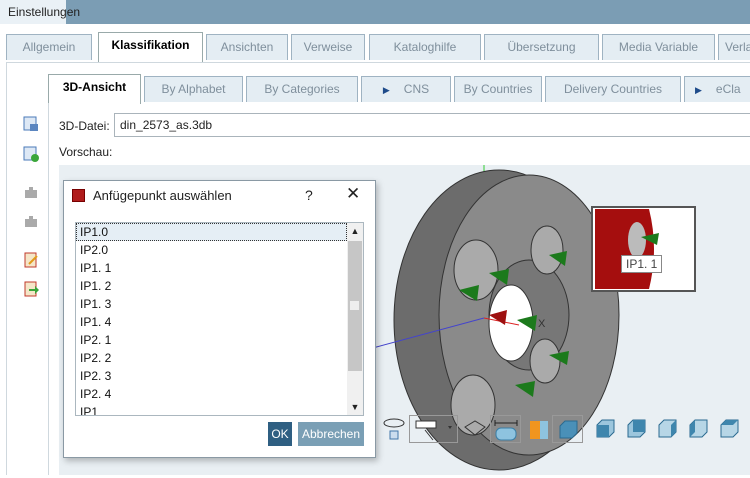  Describe the element at coordinates (31, 221) in the screenshot. I see `puzzle-icon` at that location.